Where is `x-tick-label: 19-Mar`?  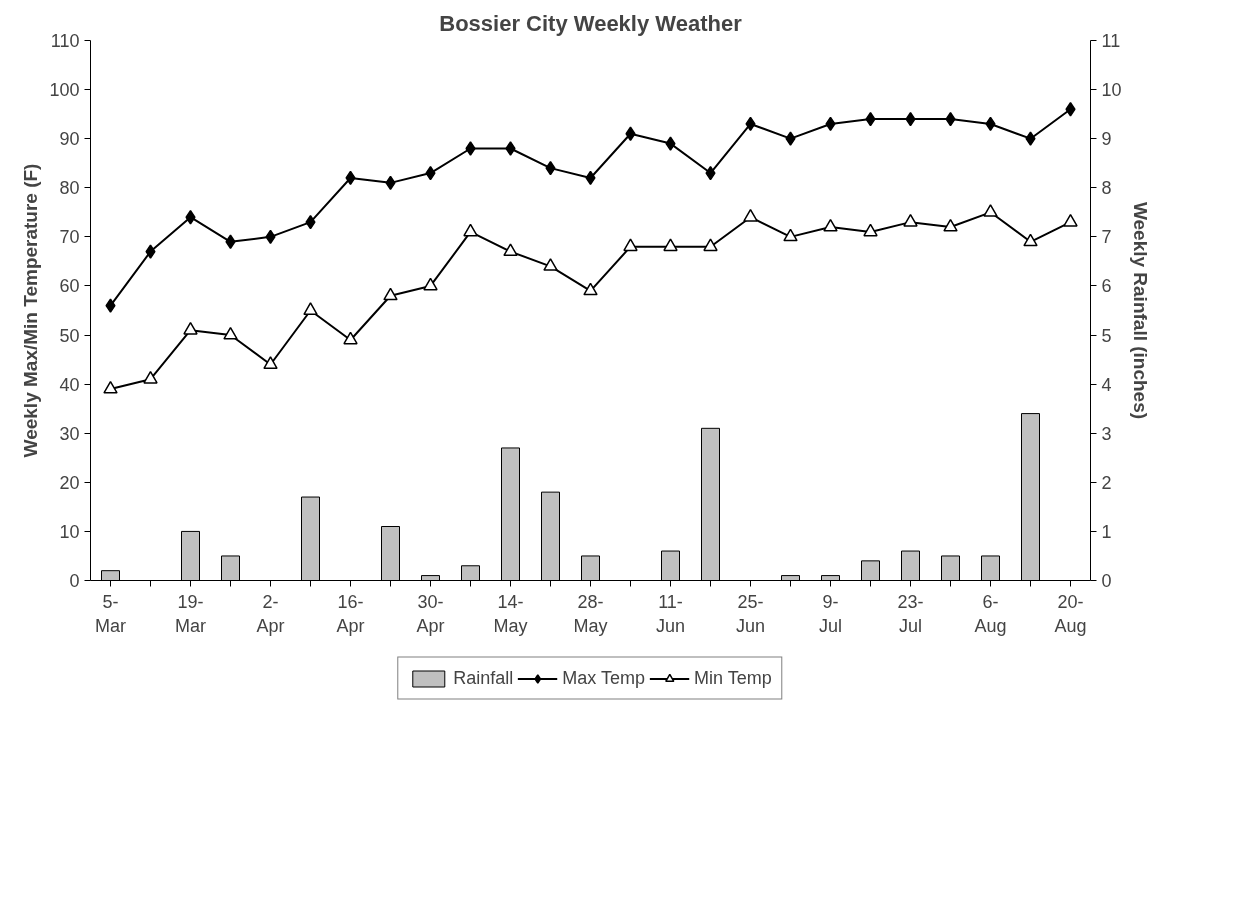 x-tick-label: 19-Mar is located at coordinates (191, 613).